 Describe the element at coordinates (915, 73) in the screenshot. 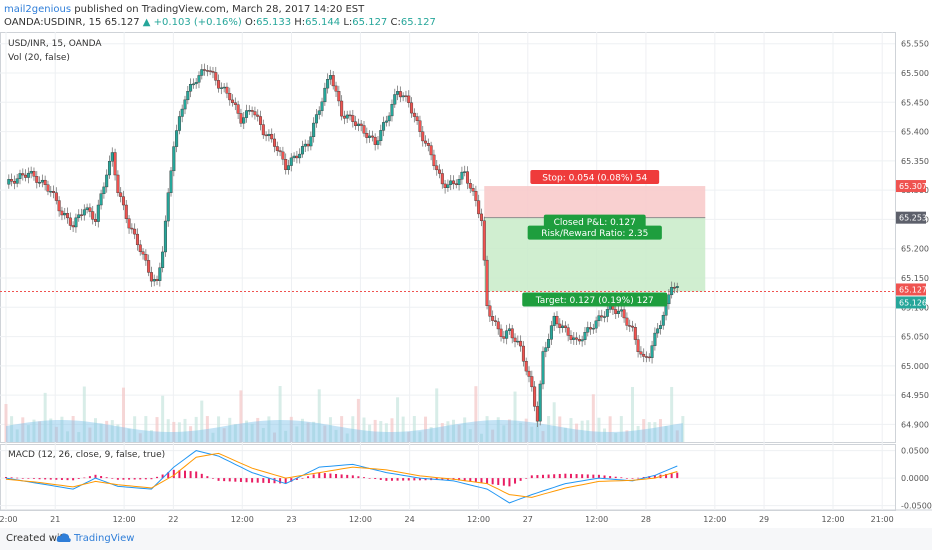

I see `price-tick-label: 65.500` at that location.